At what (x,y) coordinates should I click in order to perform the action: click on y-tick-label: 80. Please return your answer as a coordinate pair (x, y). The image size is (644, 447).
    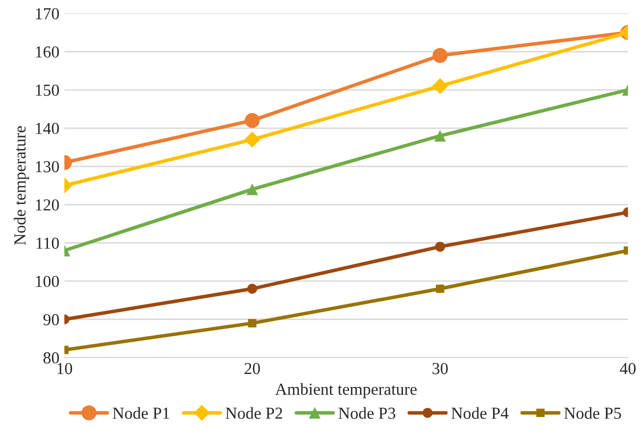
    Looking at the image, I should click on (51, 358).